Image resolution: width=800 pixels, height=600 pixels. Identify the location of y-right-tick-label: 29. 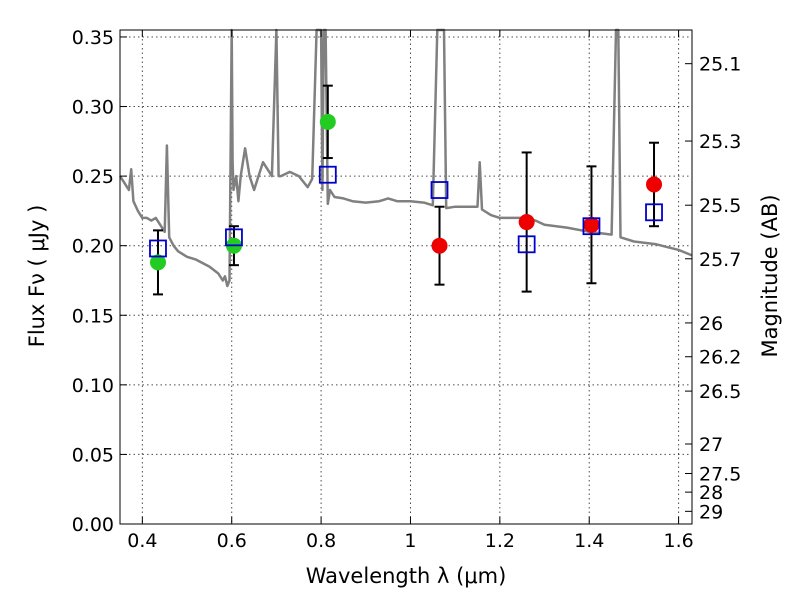
(711, 512).